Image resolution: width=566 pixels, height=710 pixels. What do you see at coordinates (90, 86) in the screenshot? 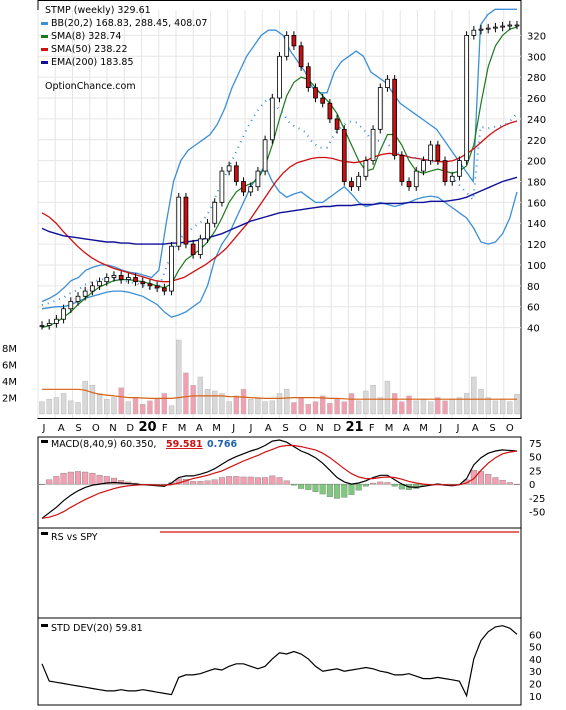
I see `watermark-text: OptionChance.com` at bounding box center [90, 86].